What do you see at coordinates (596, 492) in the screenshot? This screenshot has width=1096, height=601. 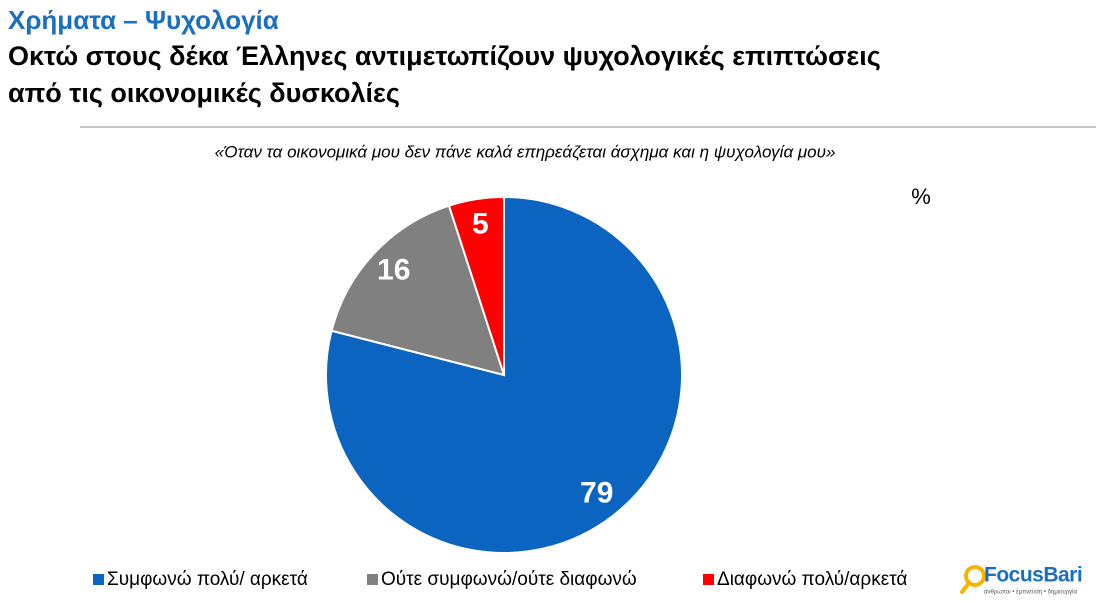 I see `value-label: 79` at bounding box center [596, 492].